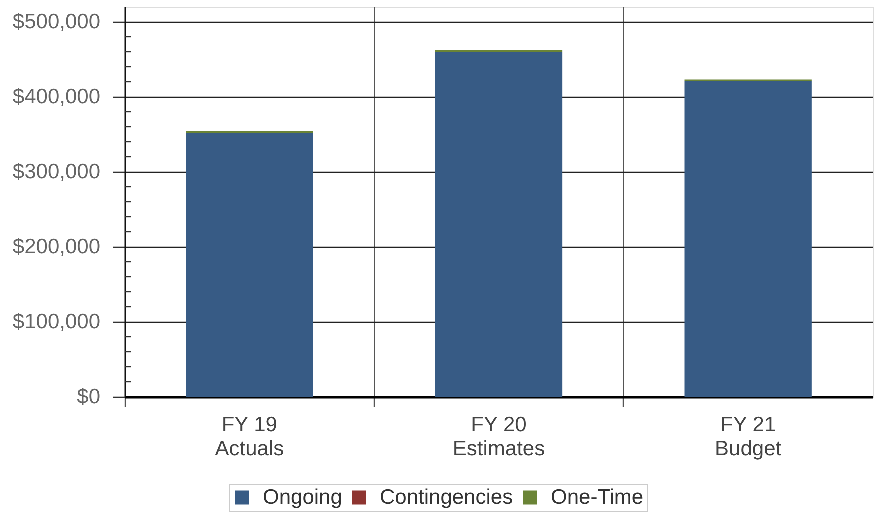 This screenshot has height=516, width=874. I want to click on y-tick-label: $200,000, so click(56, 247).